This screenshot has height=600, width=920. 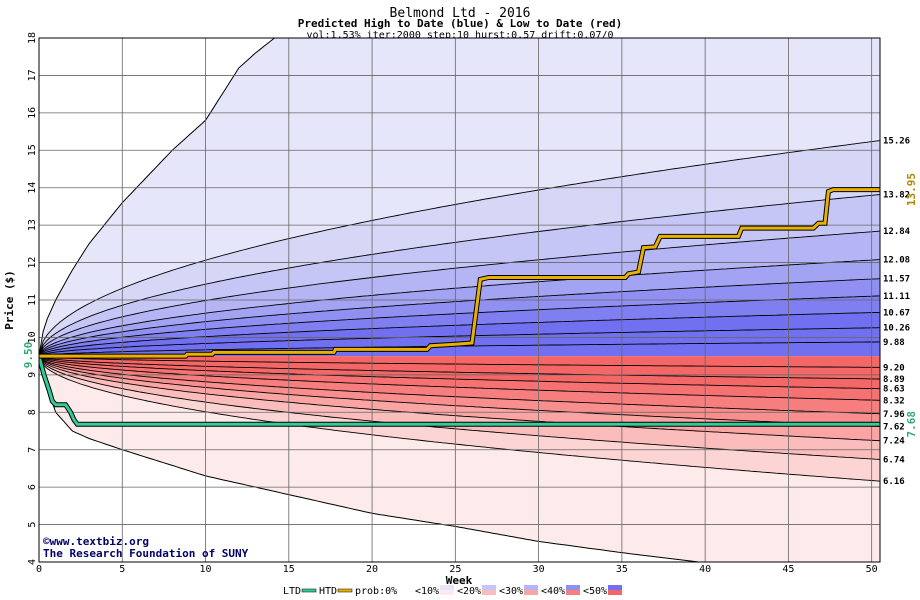 I want to click on legend-label: <20%, so click(x=469, y=591).